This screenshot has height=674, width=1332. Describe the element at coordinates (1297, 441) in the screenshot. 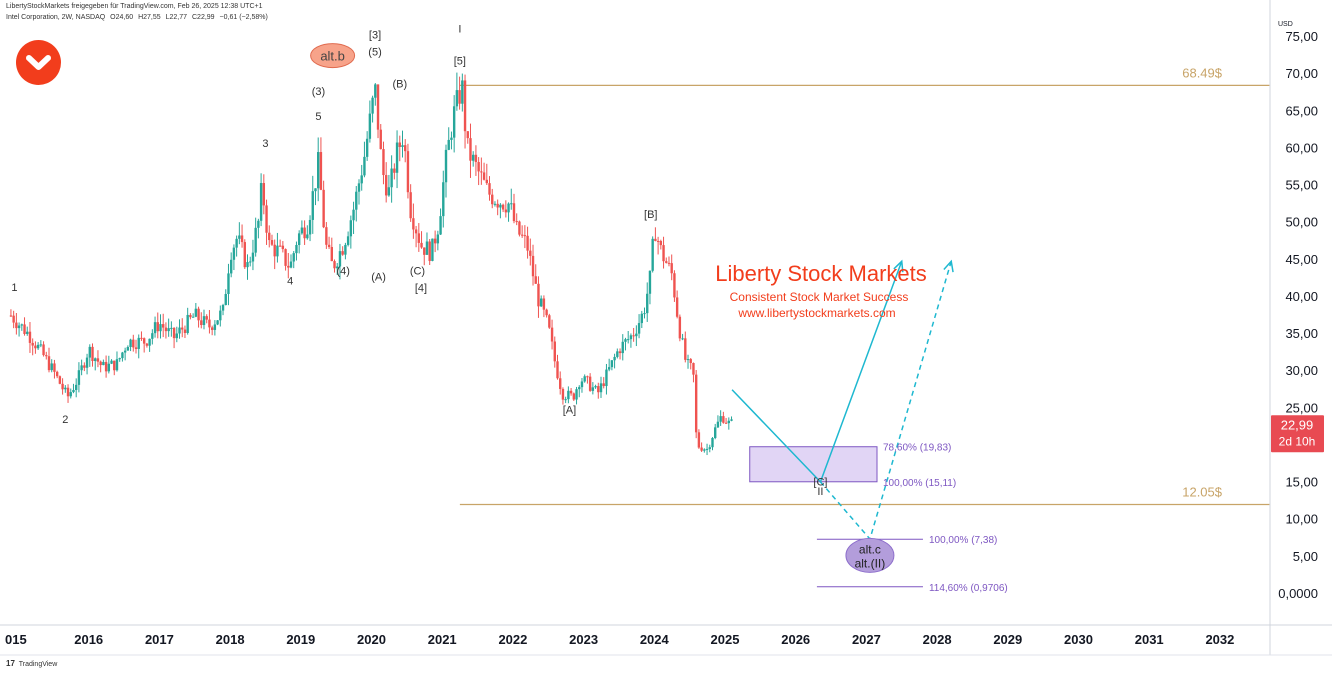

I see `last-price-countdown: 2d 10h` at that location.